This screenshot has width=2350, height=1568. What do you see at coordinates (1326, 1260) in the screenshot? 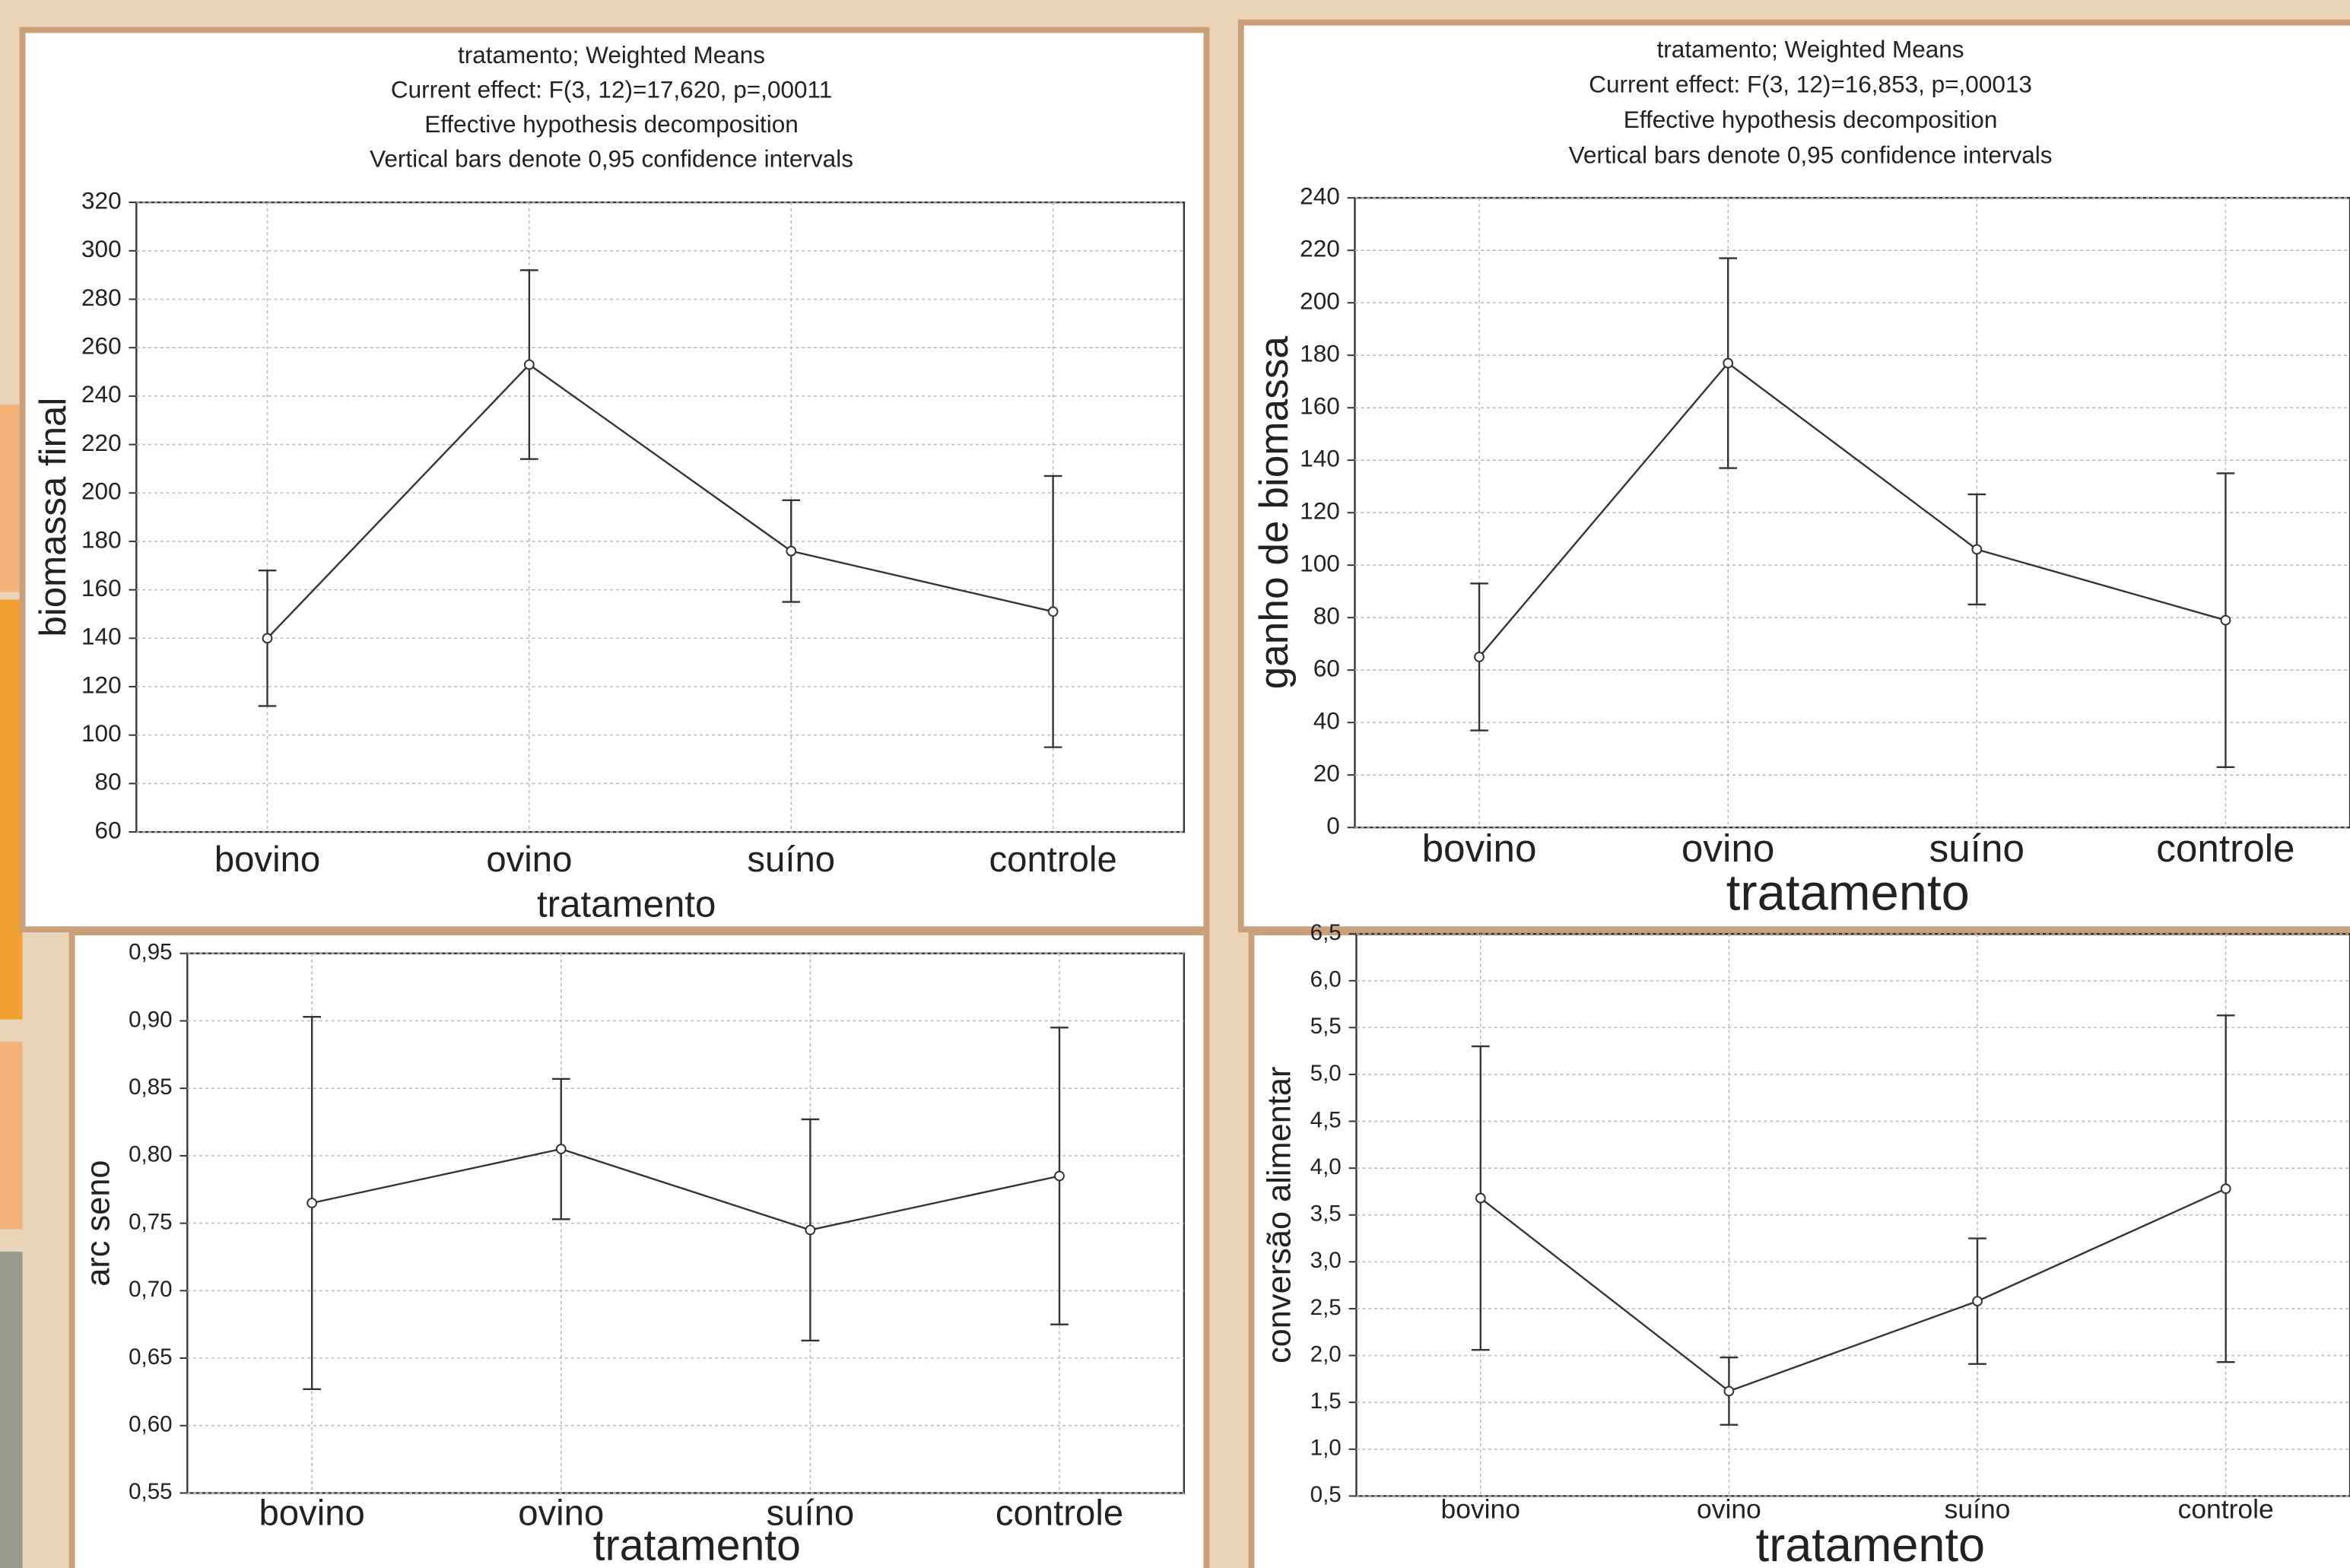
I see `y-tick-label: 3,0` at bounding box center [1326, 1260].